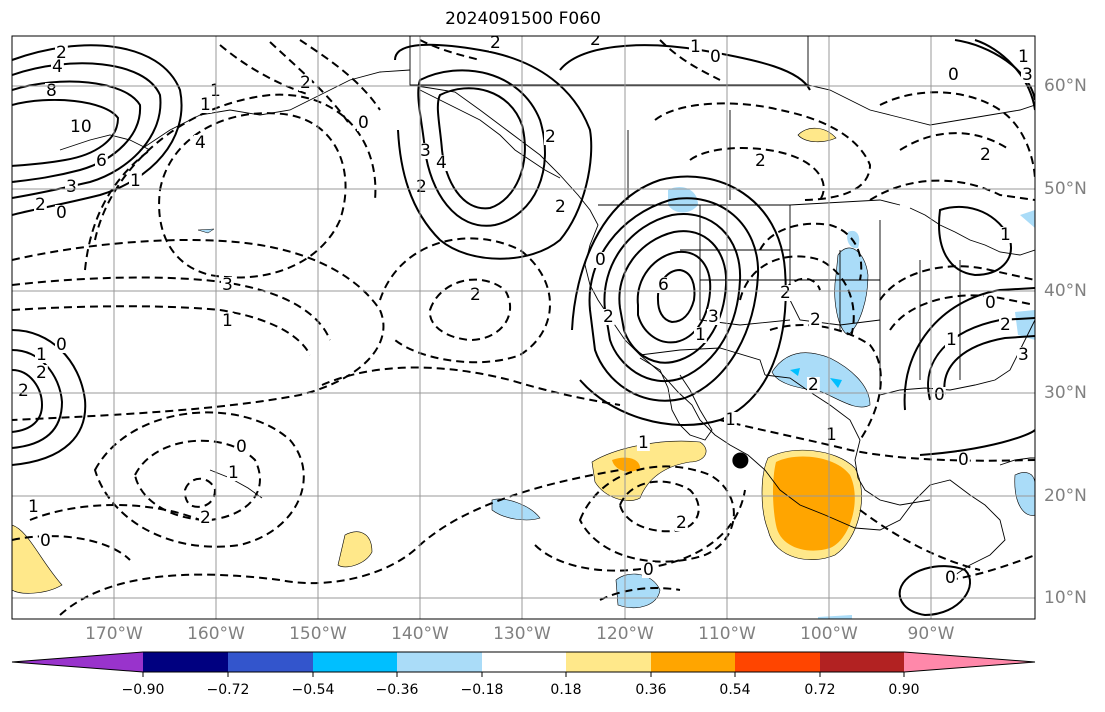 This screenshot has width=1105, height=712. What do you see at coordinates (626, 464) in the screenshot?
I see `positive-anomaly-gulf-core` at bounding box center [626, 464].